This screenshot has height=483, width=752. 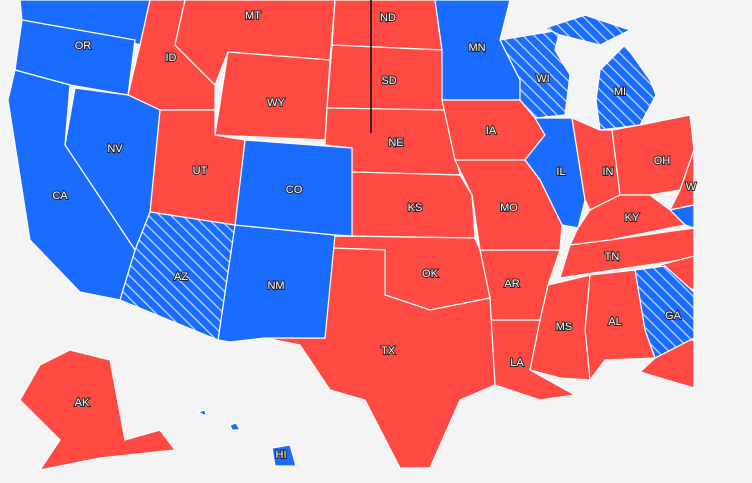 I want to click on state-label: SD, so click(x=388, y=81).